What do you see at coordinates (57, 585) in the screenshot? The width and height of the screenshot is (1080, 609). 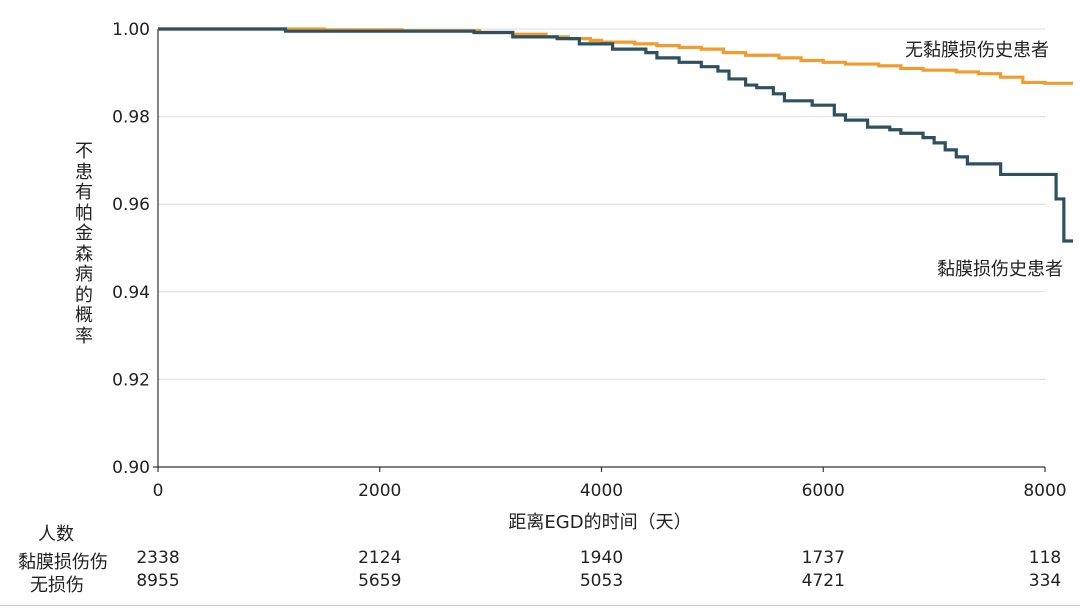 I see `risk-row-label-no-injury: 无损伤` at bounding box center [57, 585].